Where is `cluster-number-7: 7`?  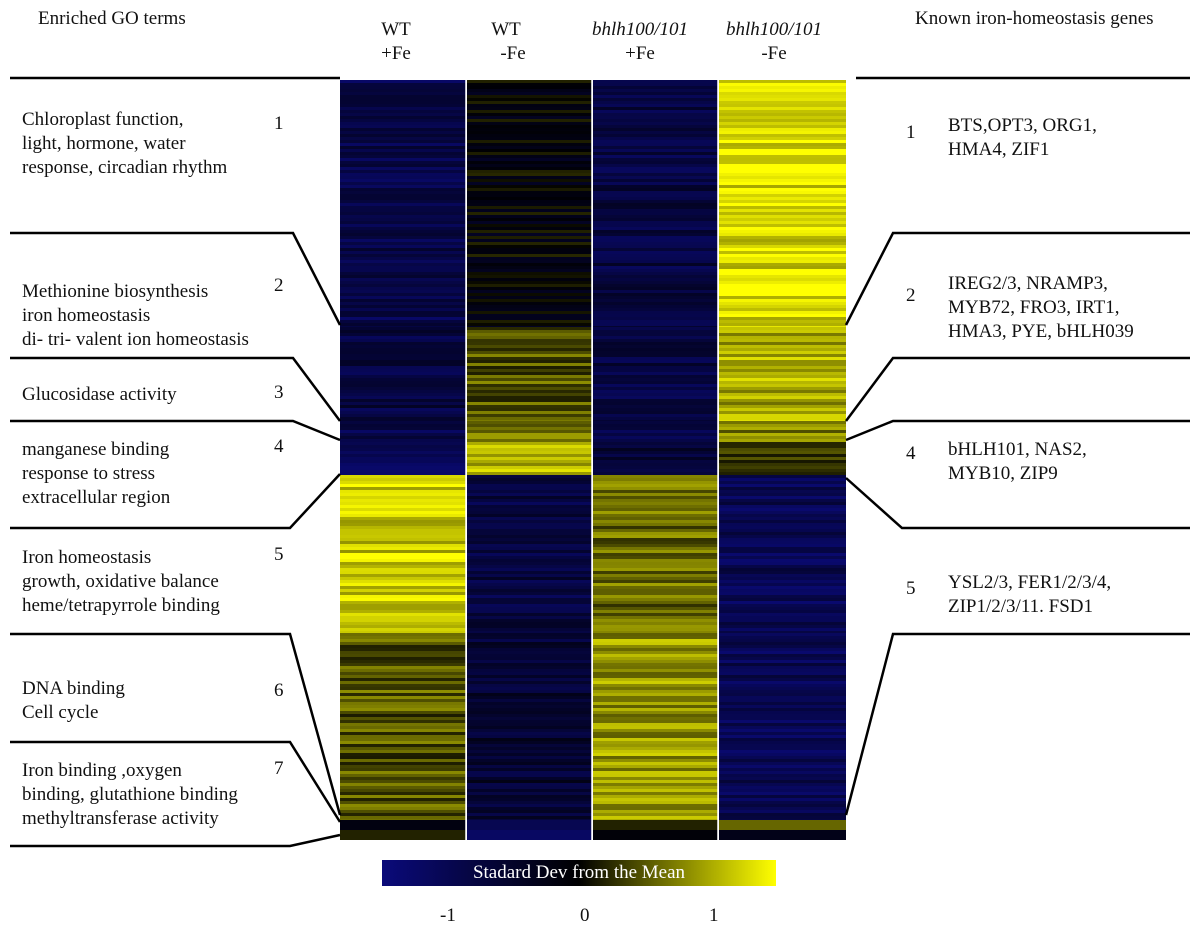 cluster-number-7: 7 is located at coordinates (279, 768).